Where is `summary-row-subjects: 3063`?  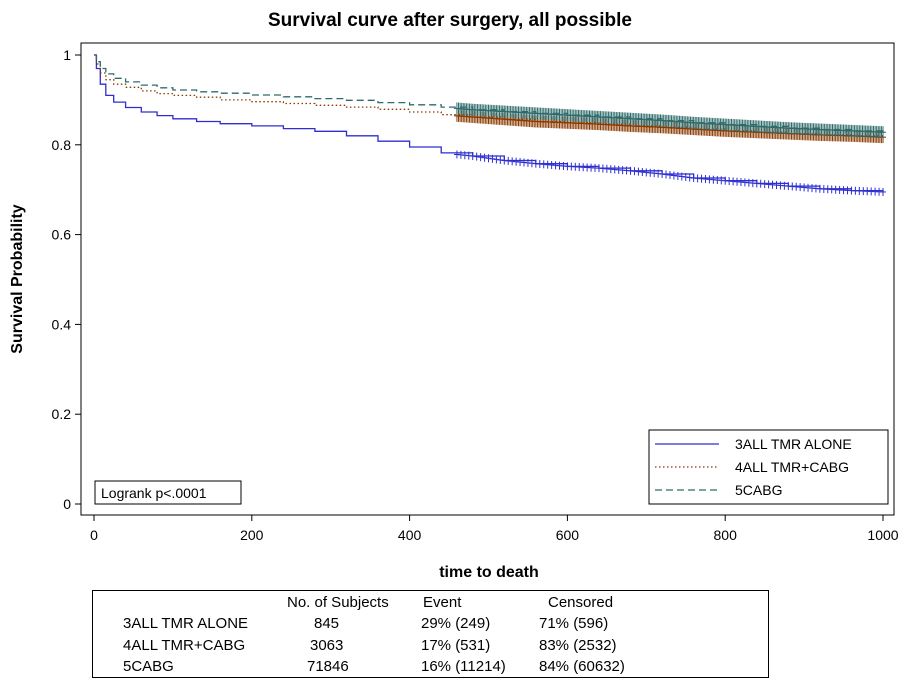 summary-row-subjects: 3063 is located at coordinates (327, 645).